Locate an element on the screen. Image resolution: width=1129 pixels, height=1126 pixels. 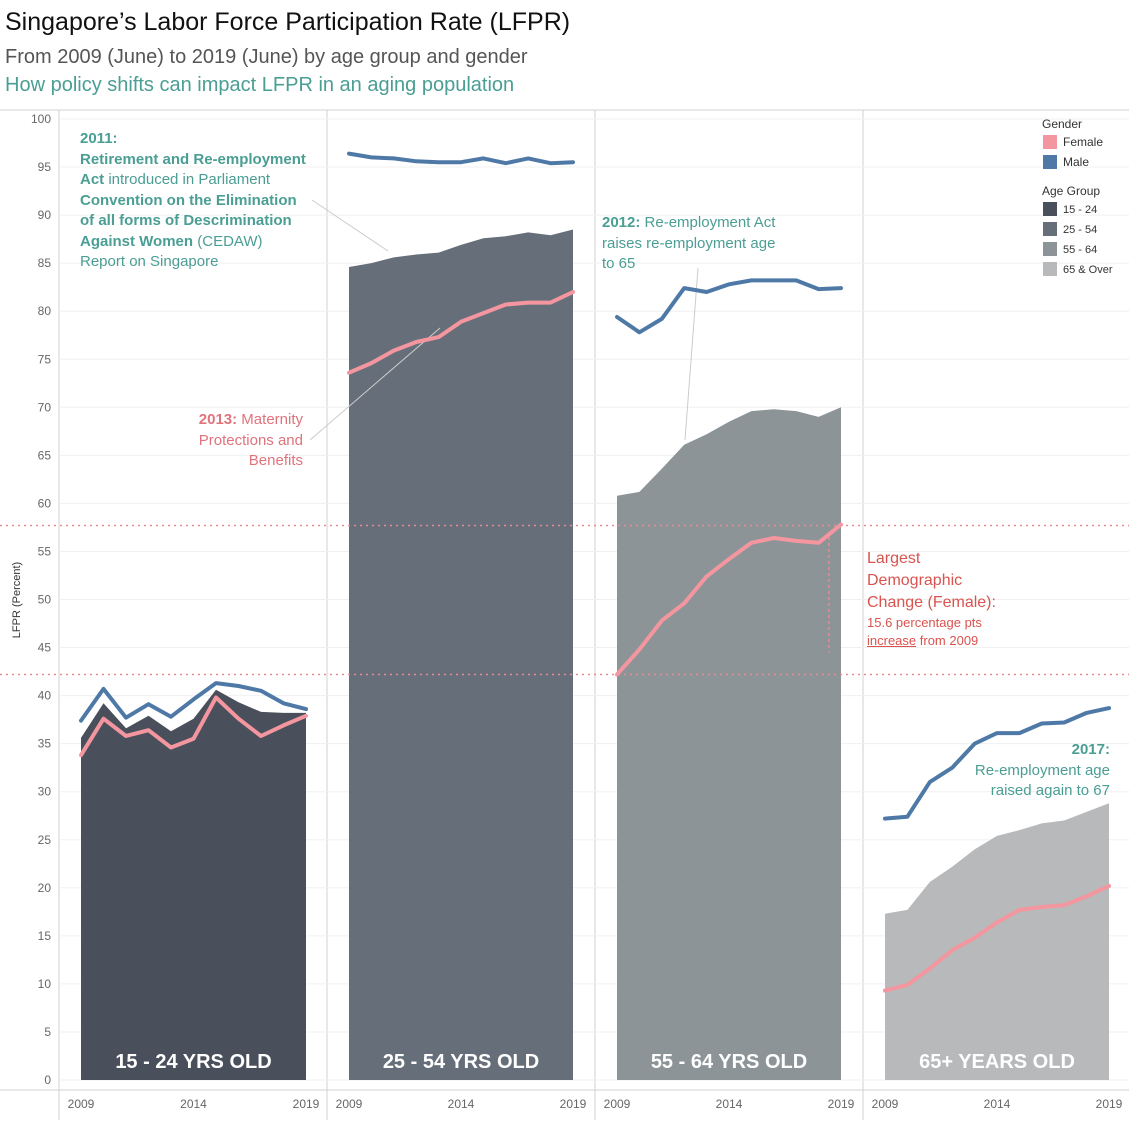
annotation-2013-line1: Maternity is located at coordinates (270, 419).